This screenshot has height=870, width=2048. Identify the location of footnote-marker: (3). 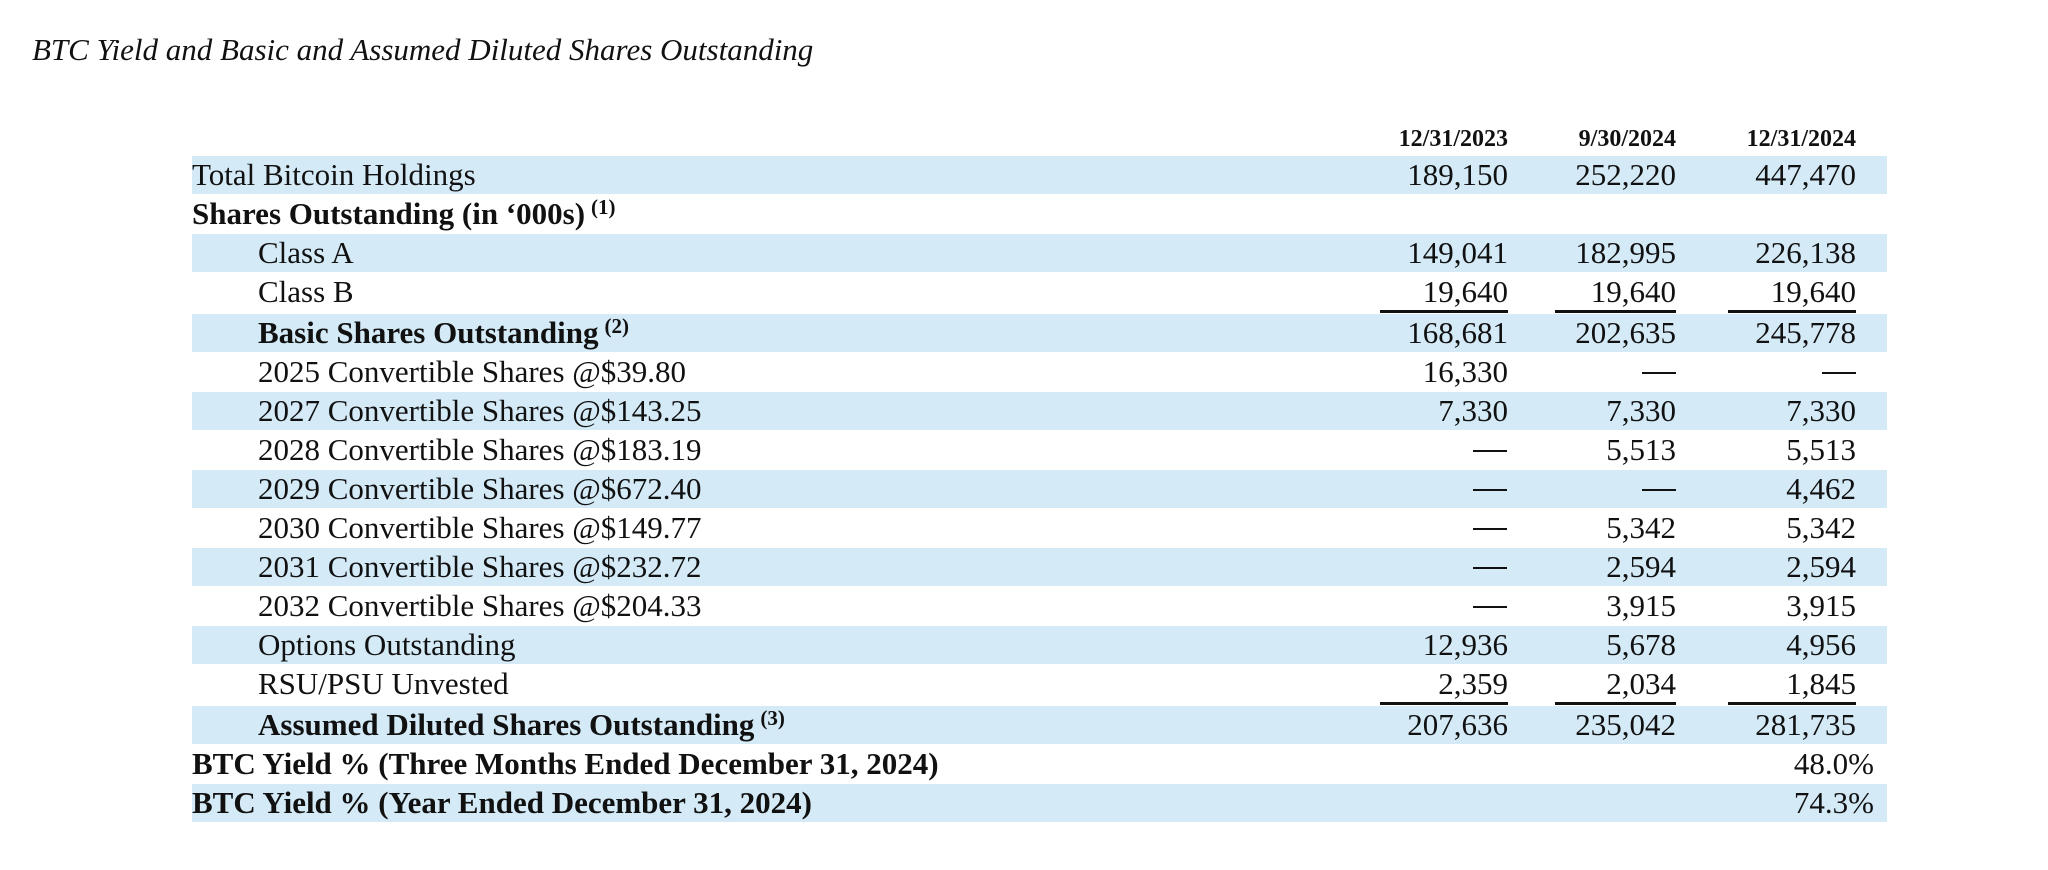
(772, 718).